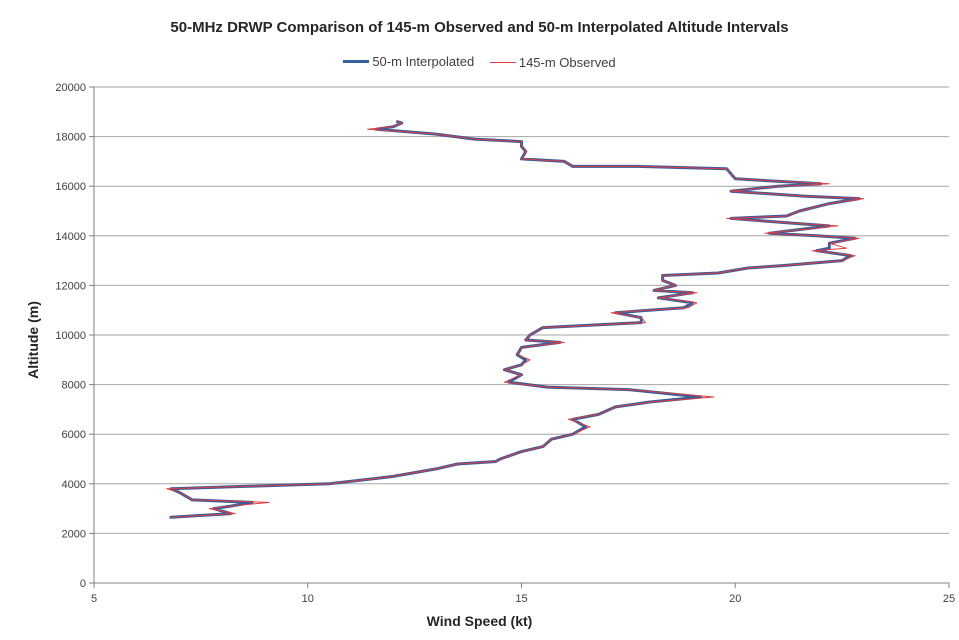 Image resolution: width=959 pixels, height=640 pixels. I want to click on y-tick-label: 2000, so click(74, 534).